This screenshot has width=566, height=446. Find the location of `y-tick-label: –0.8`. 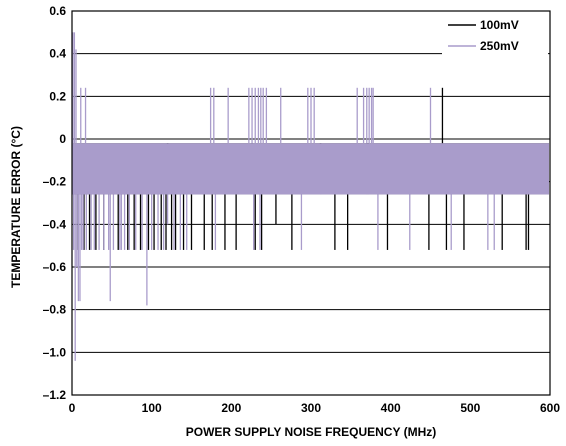

y-tick-label: –0.8 is located at coordinates (55, 310).